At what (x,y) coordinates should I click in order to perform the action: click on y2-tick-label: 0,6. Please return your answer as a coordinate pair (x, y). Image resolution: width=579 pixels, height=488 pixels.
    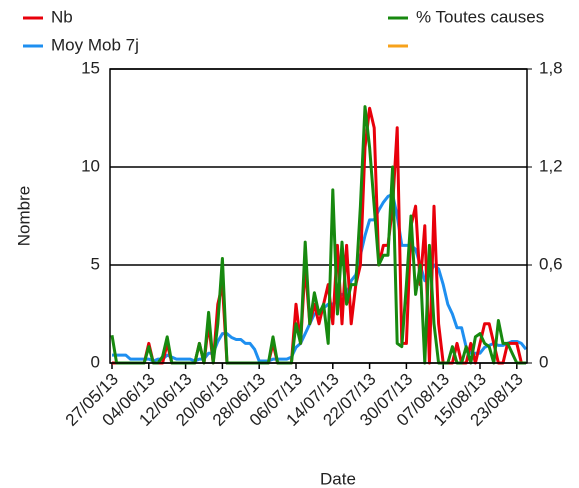
    Looking at the image, I should click on (551, 263).